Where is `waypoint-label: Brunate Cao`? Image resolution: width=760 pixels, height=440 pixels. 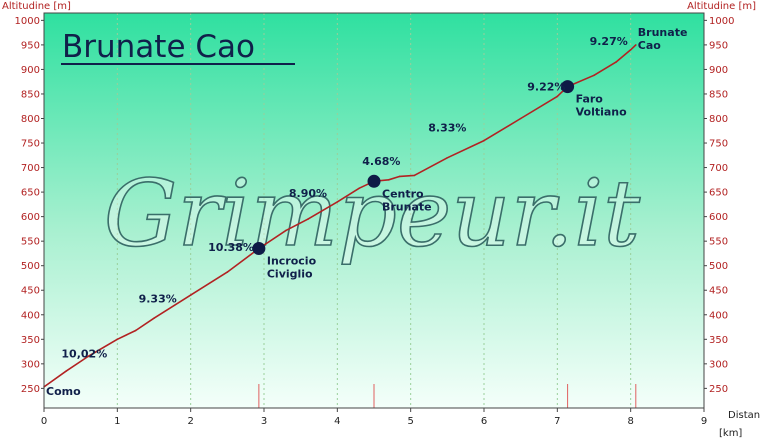
waypoint-label: Brunate Cao is located at coordinates (663, 39).